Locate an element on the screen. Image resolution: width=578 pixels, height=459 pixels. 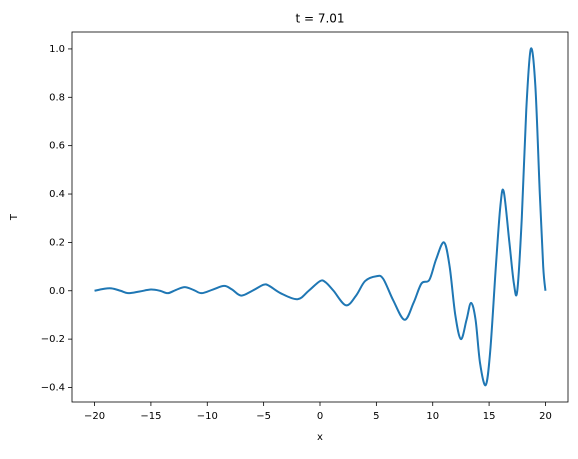
x-tick-label: 10 is located at coordinates (432, 416).